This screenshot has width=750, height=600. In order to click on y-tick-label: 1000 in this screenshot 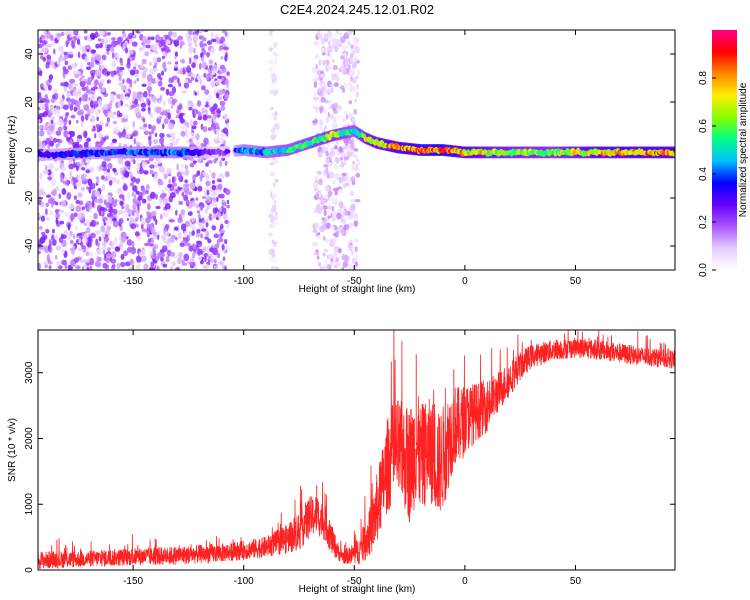, I will do `click(29, 504)`.